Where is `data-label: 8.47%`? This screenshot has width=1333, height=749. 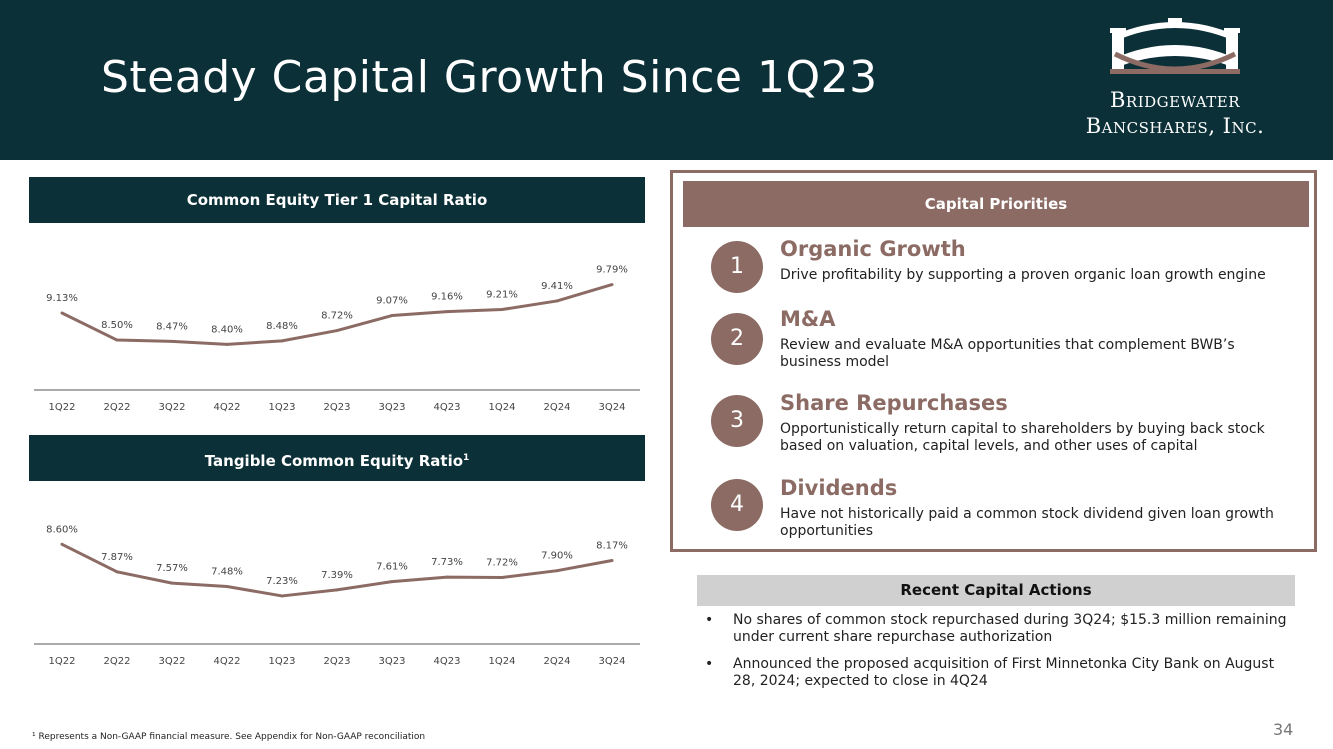 data-label: 8.47% is located at coordinates (172, 326).